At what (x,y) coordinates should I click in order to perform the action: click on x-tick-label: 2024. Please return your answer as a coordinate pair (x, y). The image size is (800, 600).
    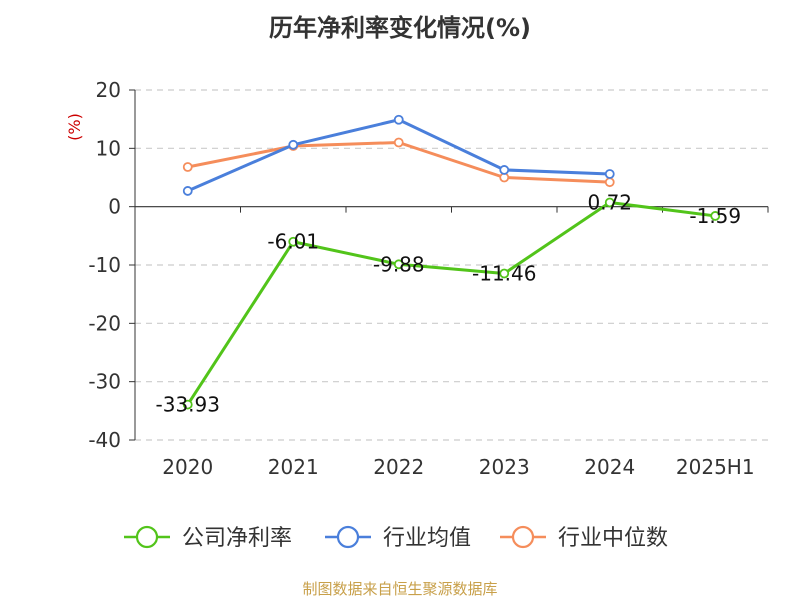
    Looking at the image, I should click on (609, 467).